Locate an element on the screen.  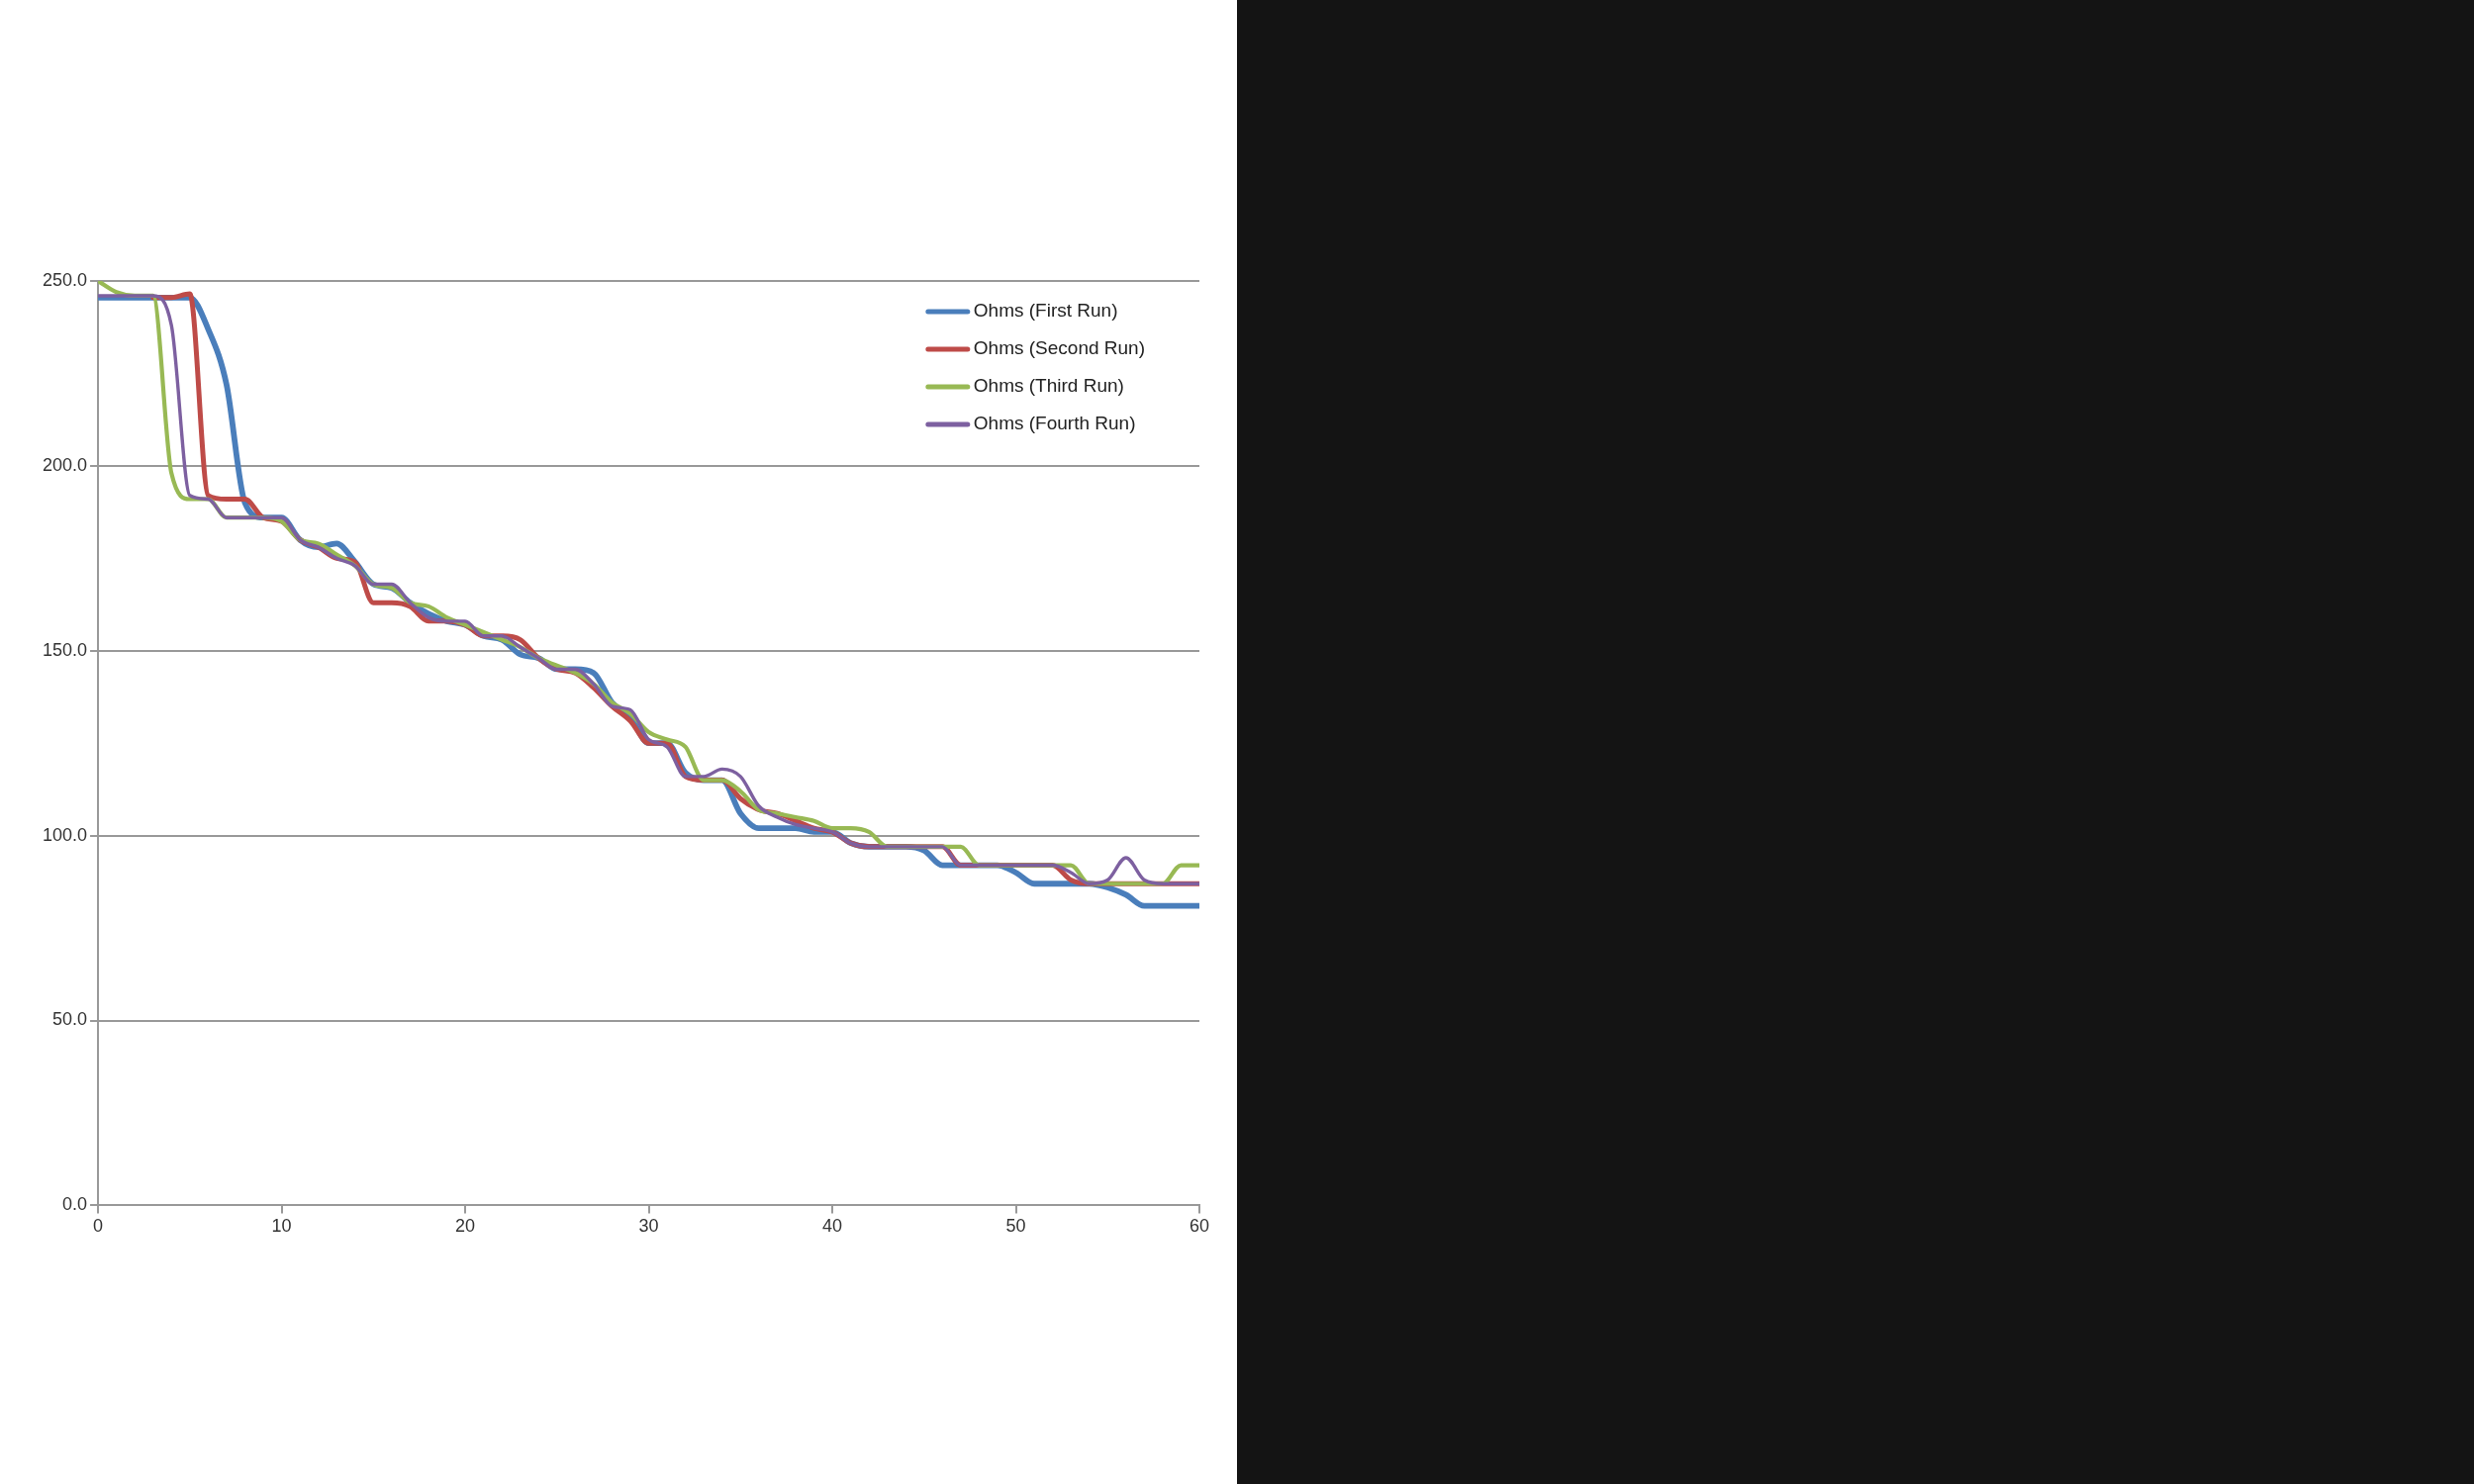
legend-label: Ohms (Third Run) is located at coordinates (1049, 386).